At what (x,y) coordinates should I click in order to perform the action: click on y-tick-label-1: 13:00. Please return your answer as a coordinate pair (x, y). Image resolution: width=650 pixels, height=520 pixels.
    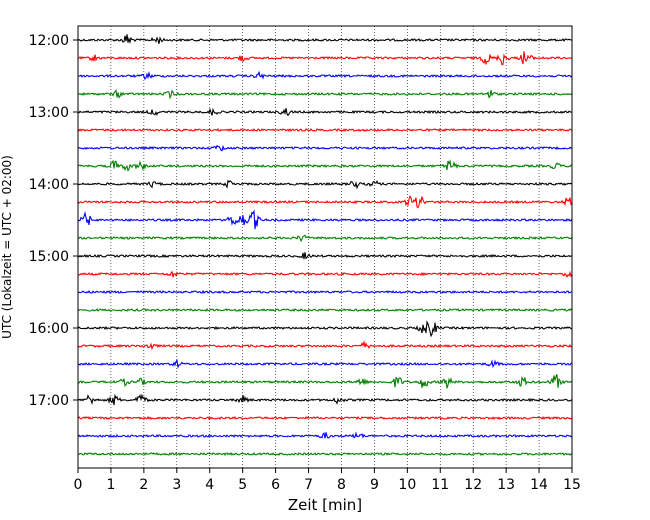
    Looking at the image, I should click on (49, 113).